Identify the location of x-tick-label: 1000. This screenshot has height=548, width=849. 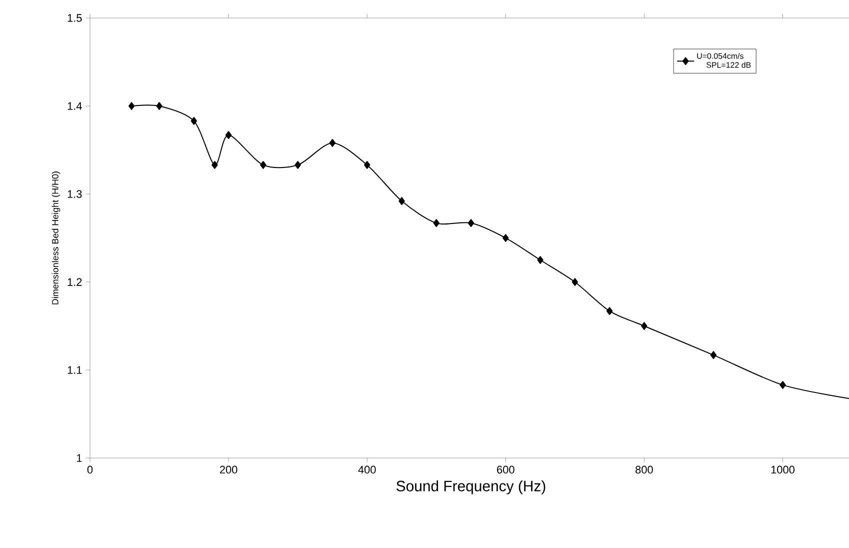
(782, 470).